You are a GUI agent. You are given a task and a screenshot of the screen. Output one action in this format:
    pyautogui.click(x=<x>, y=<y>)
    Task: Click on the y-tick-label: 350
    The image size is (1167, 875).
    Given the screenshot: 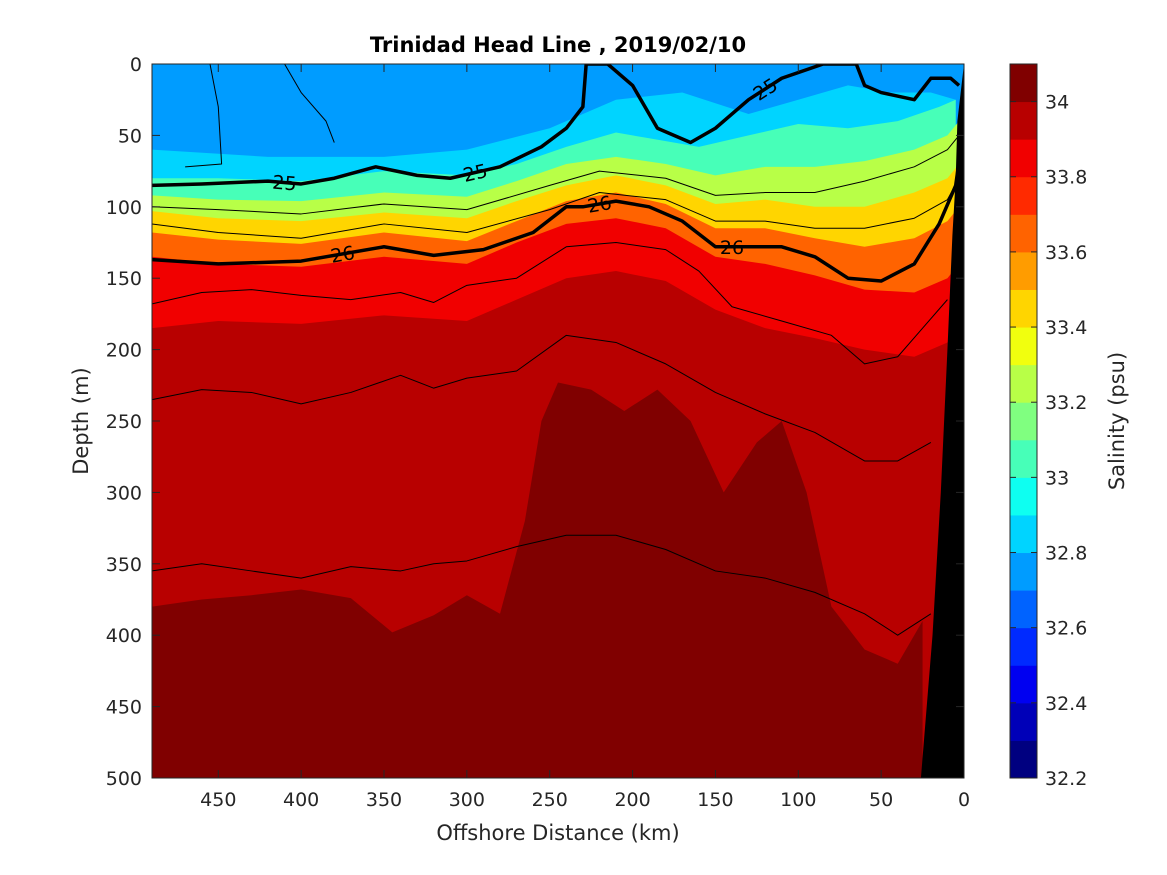 What is the action you would take?
    pyautogui.click(x=124, y=565)
    